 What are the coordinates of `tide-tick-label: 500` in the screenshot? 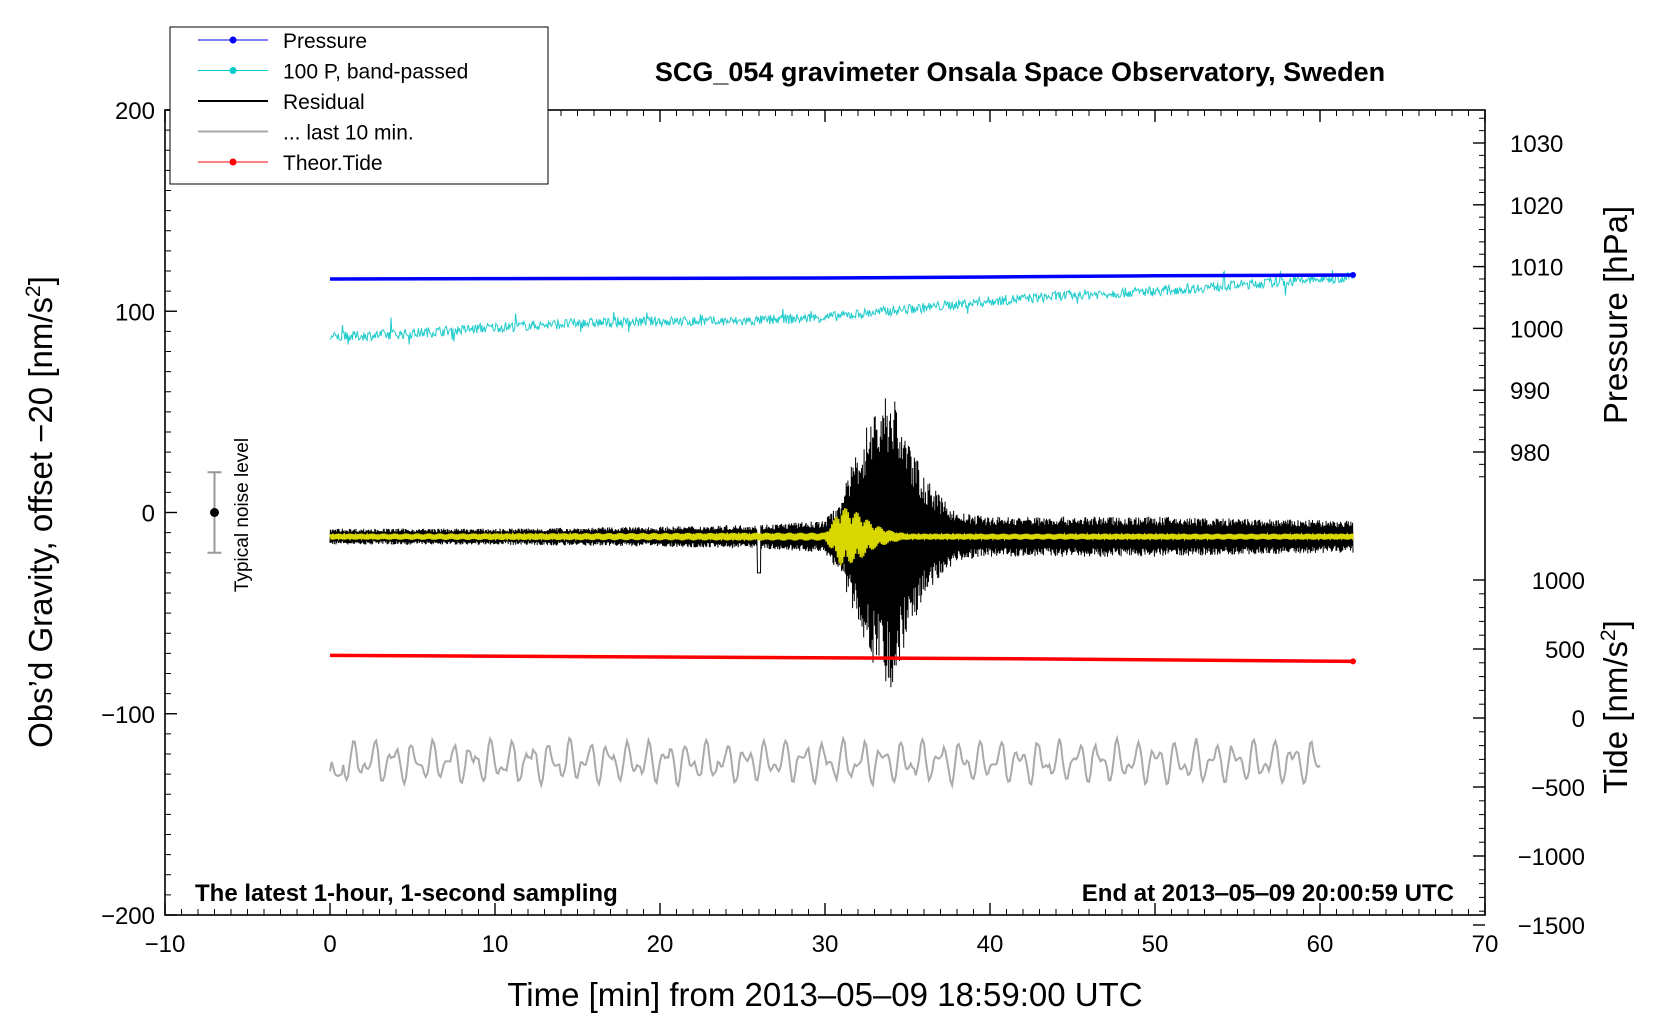 It's located at (1565, 650).